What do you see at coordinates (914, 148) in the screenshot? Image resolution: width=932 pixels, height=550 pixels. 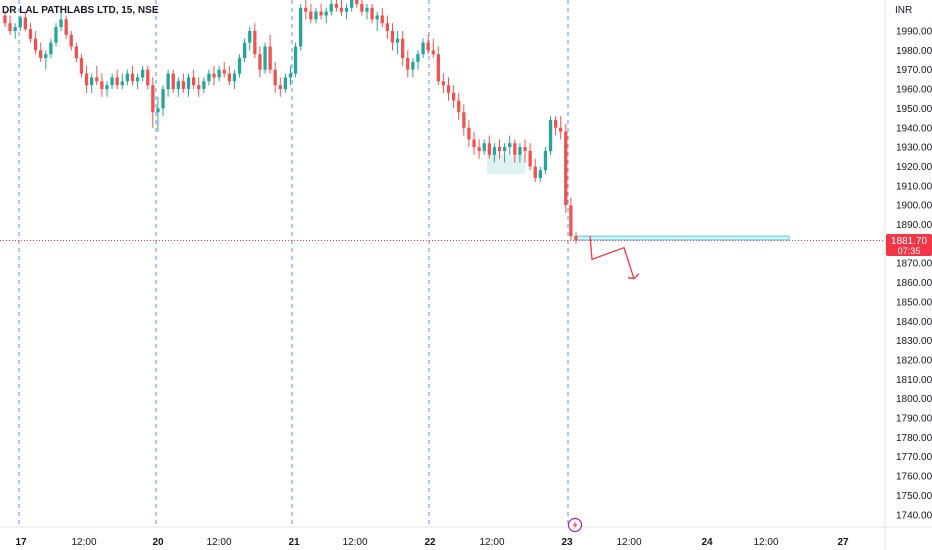 I see `price-tick-label: 1930.00` at bounding box center [914, 148].